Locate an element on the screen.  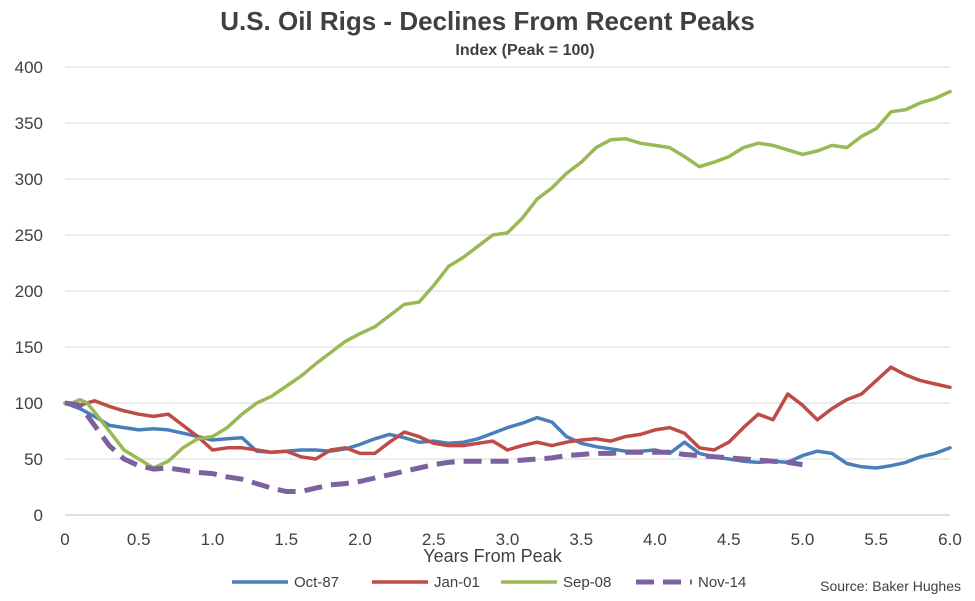
y-tick-label: 200 is located at coordinates (29, 291).